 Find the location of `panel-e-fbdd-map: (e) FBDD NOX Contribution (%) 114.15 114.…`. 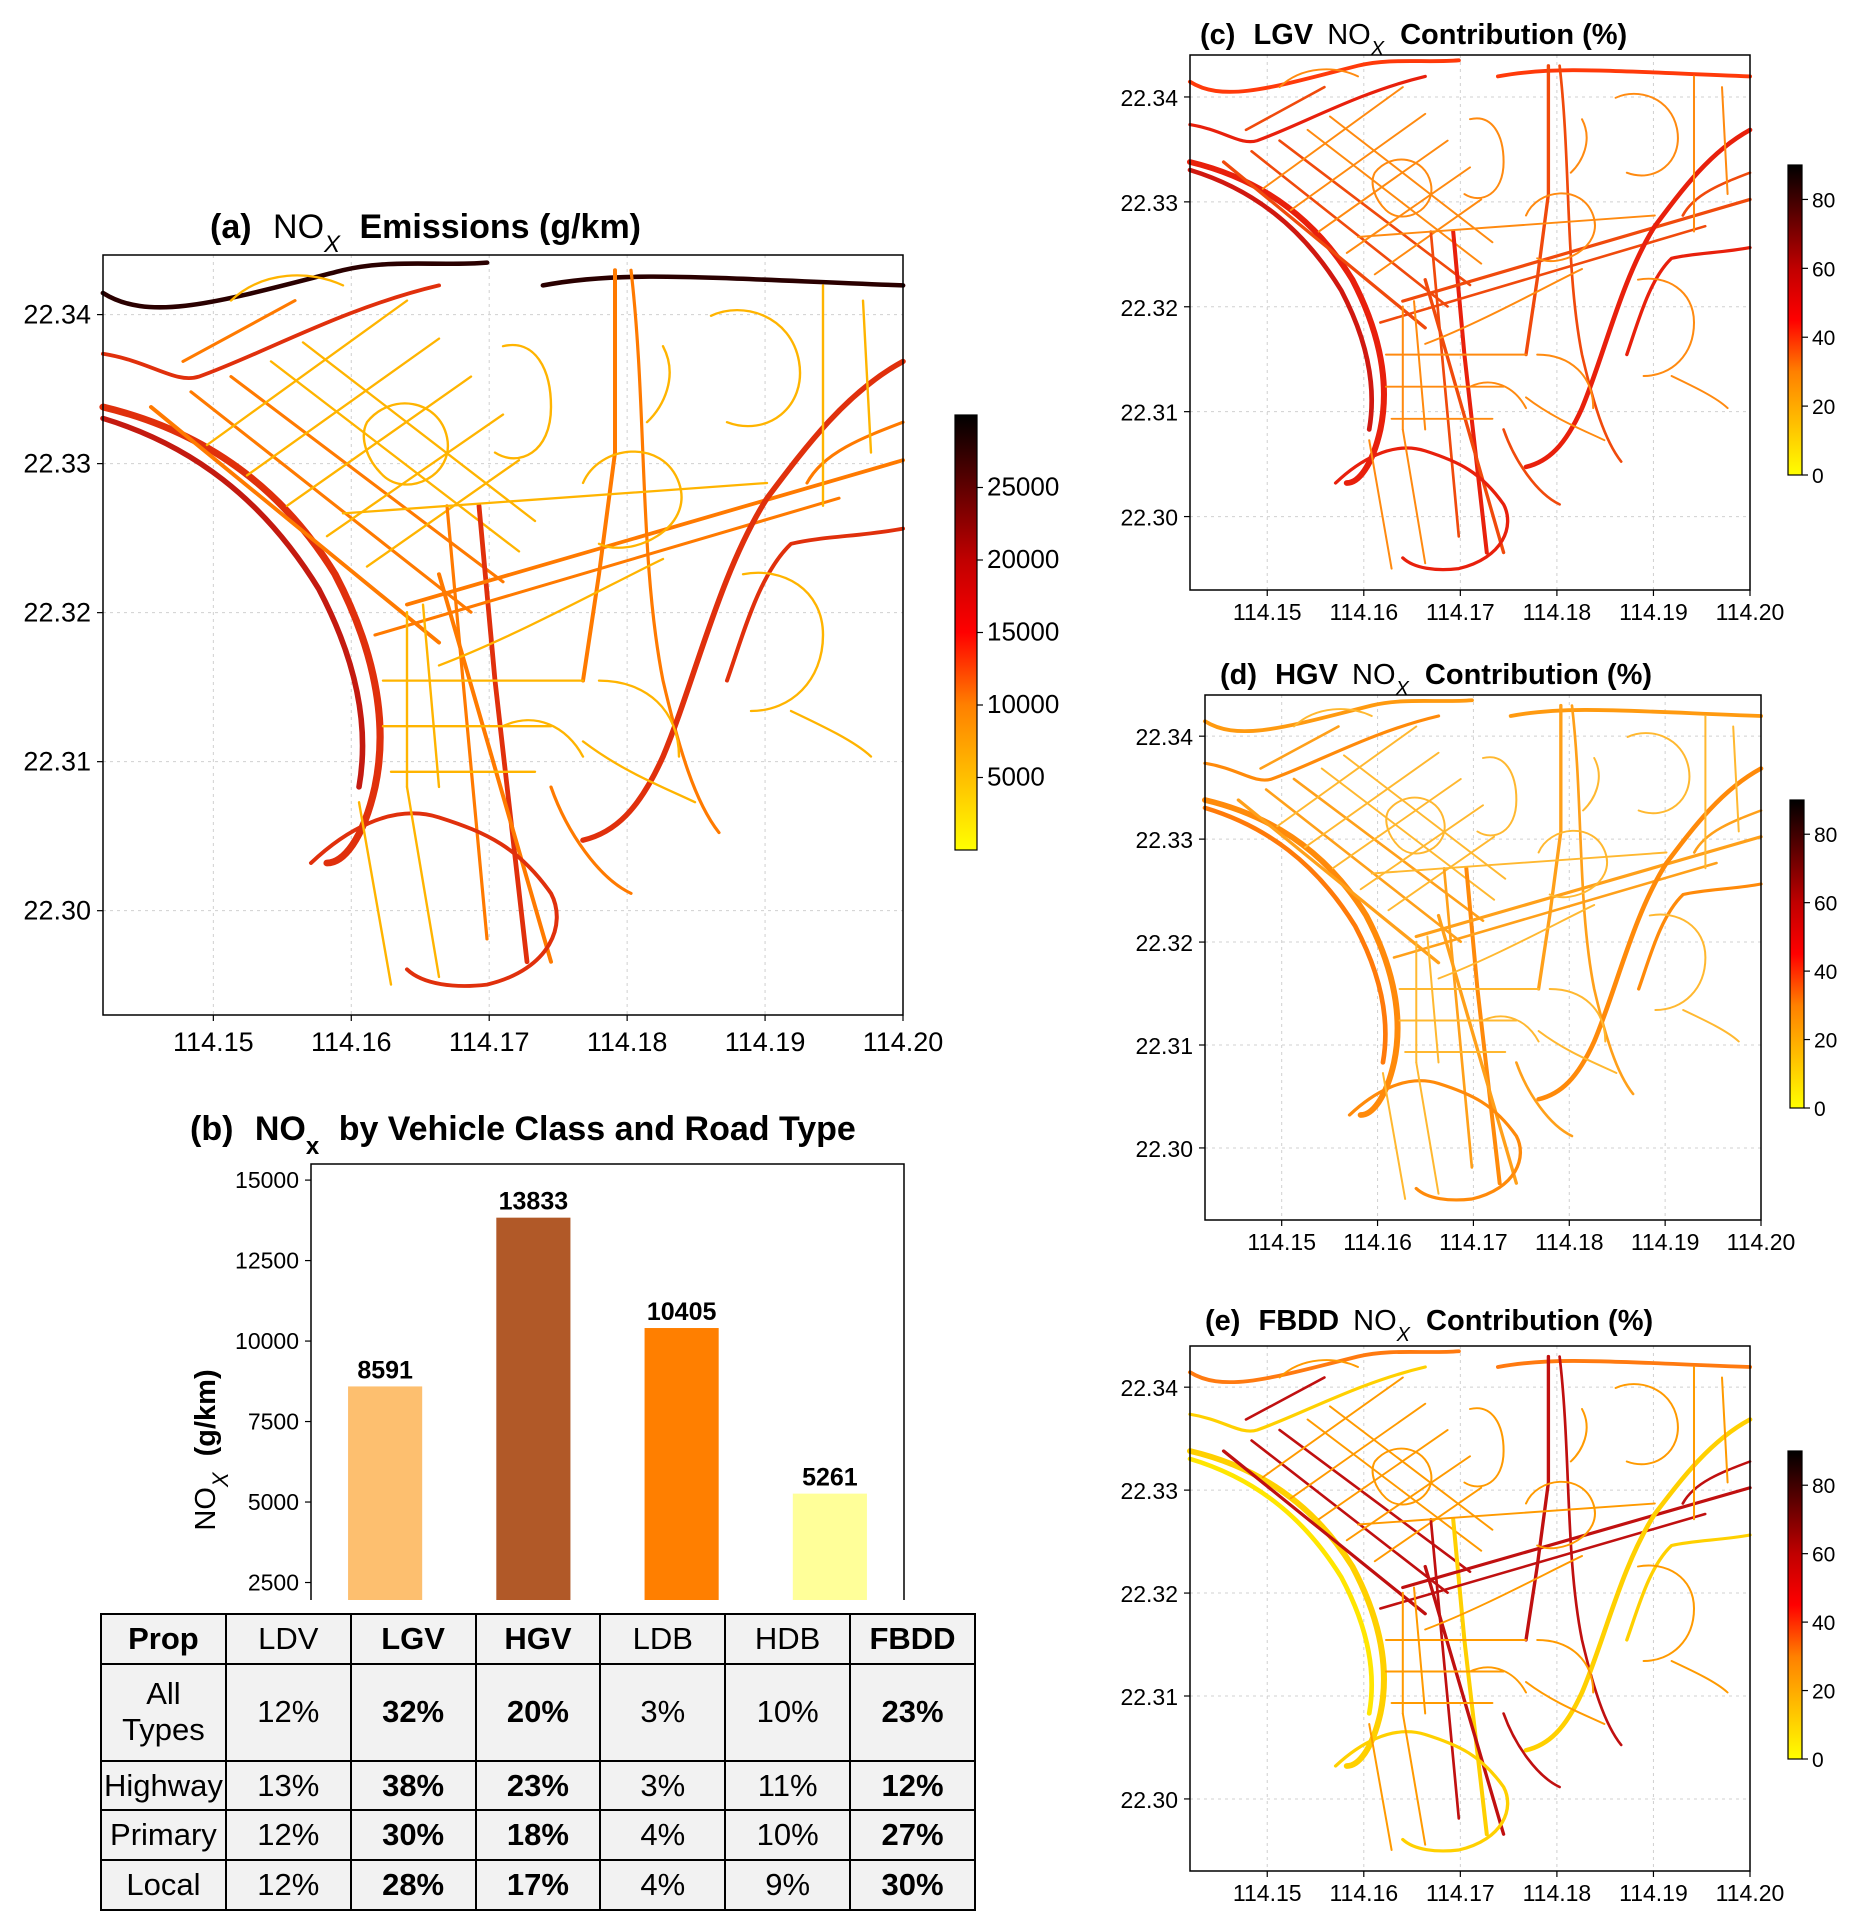

panel-e-fbdd-map: (e) FBDD NOX Contribution (%) 114.15 114.… is located at coordinates (1477, 1605).